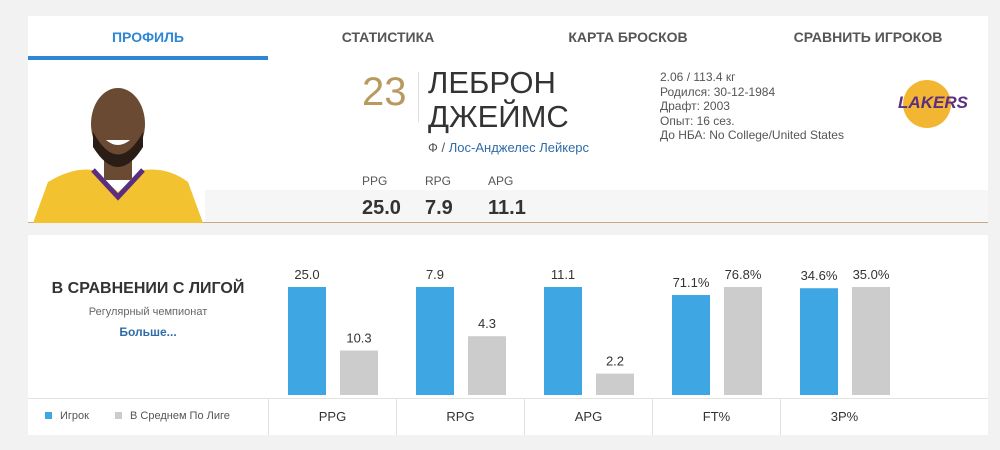 The image size is (1000, 450). Describe the element at coordinates (871, 274) in the screenshot. I see `value-label: 35.0%` at that location.